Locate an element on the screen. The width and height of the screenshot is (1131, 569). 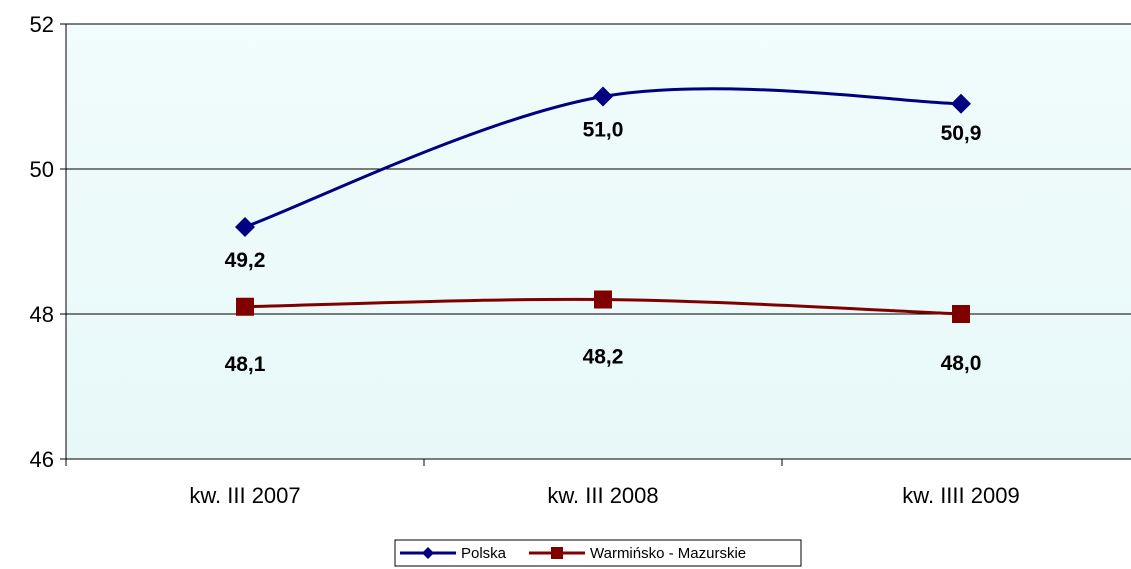
legend-box is located at coordinates (598, 553).